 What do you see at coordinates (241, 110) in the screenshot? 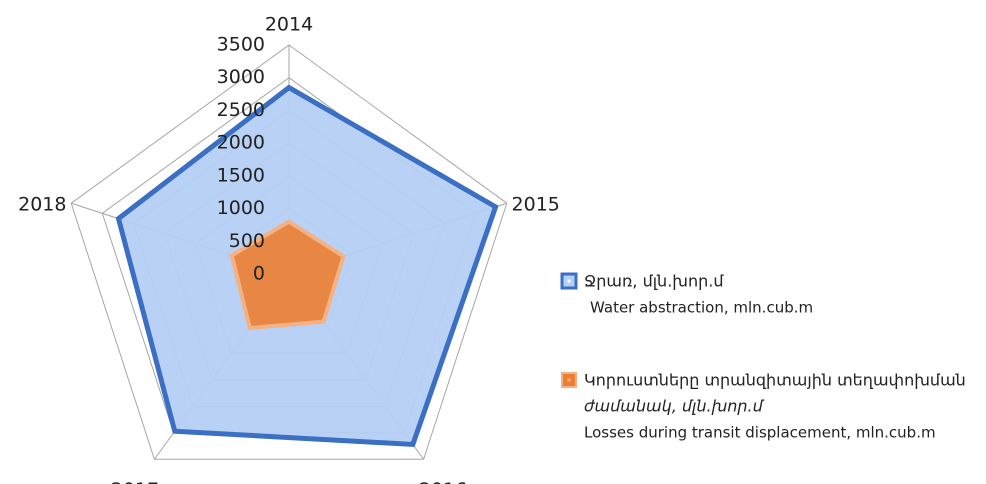
I see `r-tick-label: 2500` at bounding box center [241, 110].